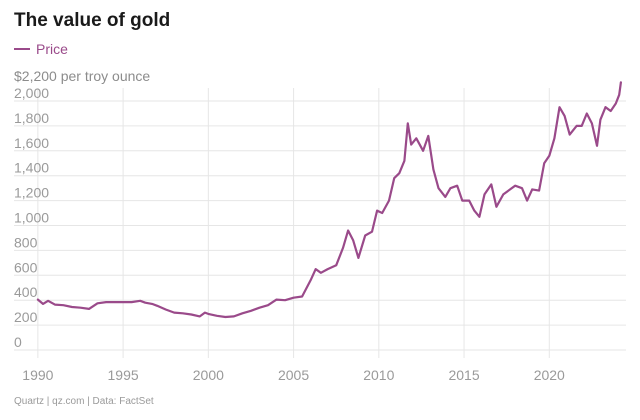  Describe the element at coordinates (31, 93) in the screenshot. I see `y-tick-label: 2,000` at that location.